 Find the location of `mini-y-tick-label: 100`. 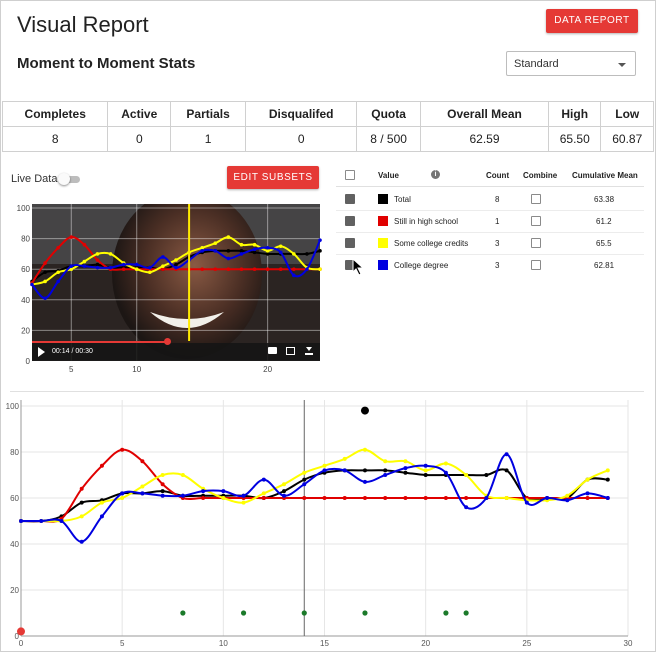

mini-y-tick-label: 100 is located at coordinates (24, 208).